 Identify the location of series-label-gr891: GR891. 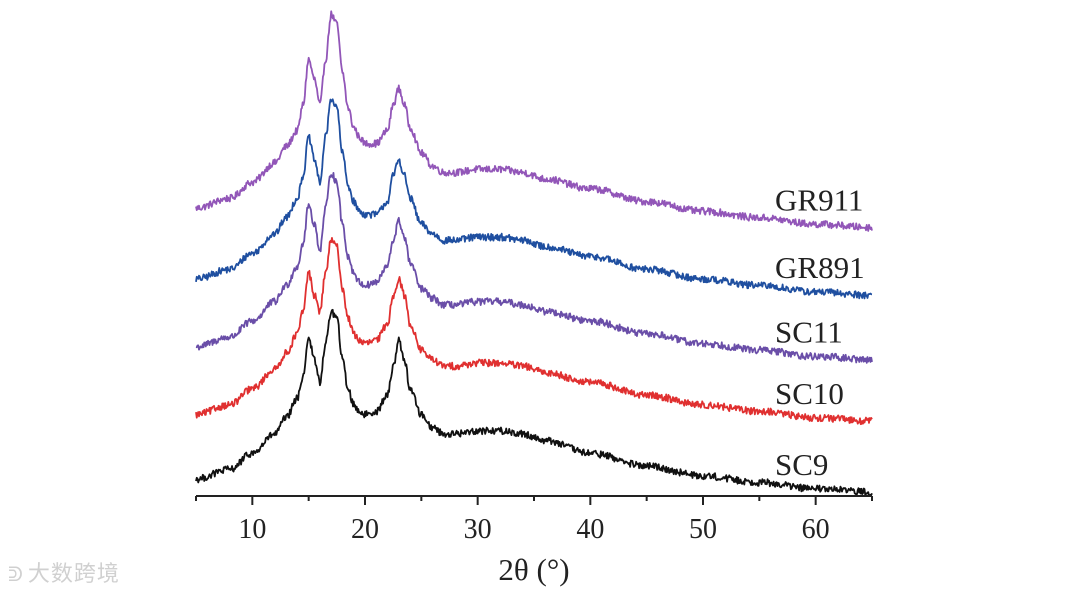
(820, 267).